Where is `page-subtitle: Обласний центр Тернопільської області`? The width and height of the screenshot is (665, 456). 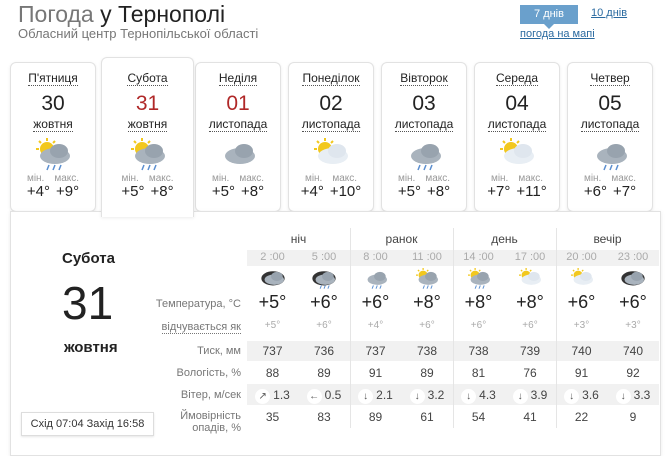 page-subtitle: Обласний центр Тернопільської області is located at coordinates (138, 33).